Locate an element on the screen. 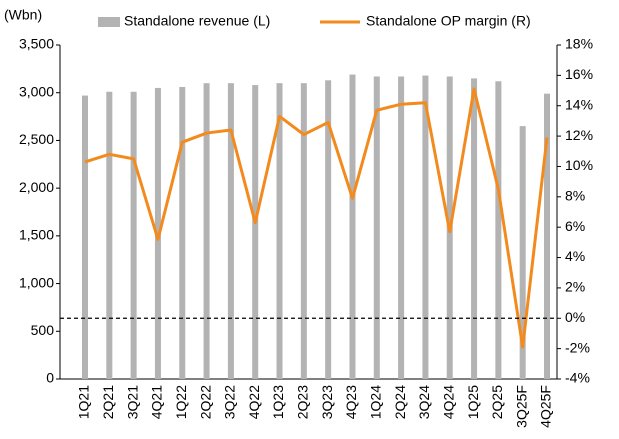 The width and height of the screenshot is (619, 439). unit-label: (Wbn) is located at coordinates (23, 15).